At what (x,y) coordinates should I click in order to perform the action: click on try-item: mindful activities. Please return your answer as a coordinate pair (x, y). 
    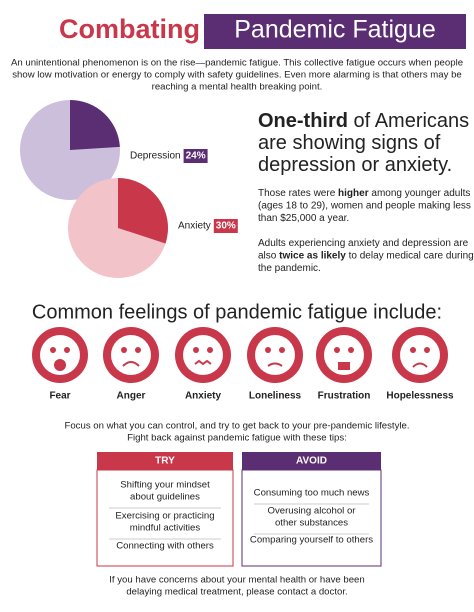
    Looking at the image, I should click on (165, 528).